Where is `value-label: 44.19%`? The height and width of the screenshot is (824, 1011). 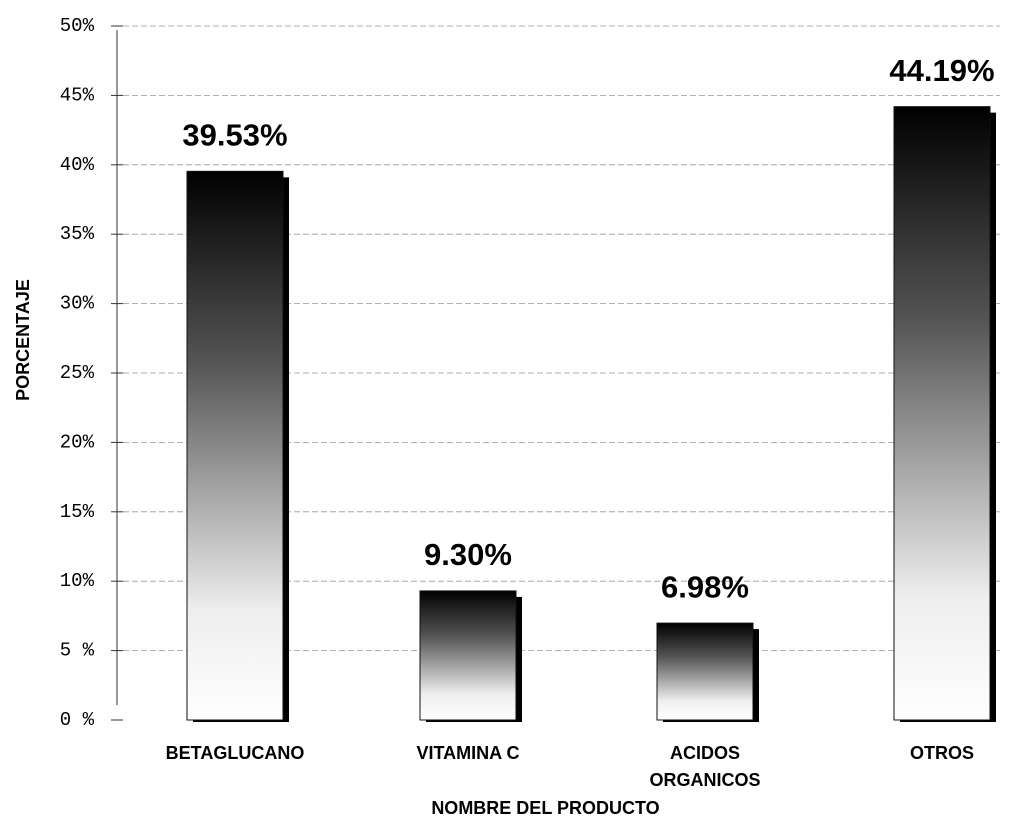 value-label: 44.19% is located at coordinates (941, 70).